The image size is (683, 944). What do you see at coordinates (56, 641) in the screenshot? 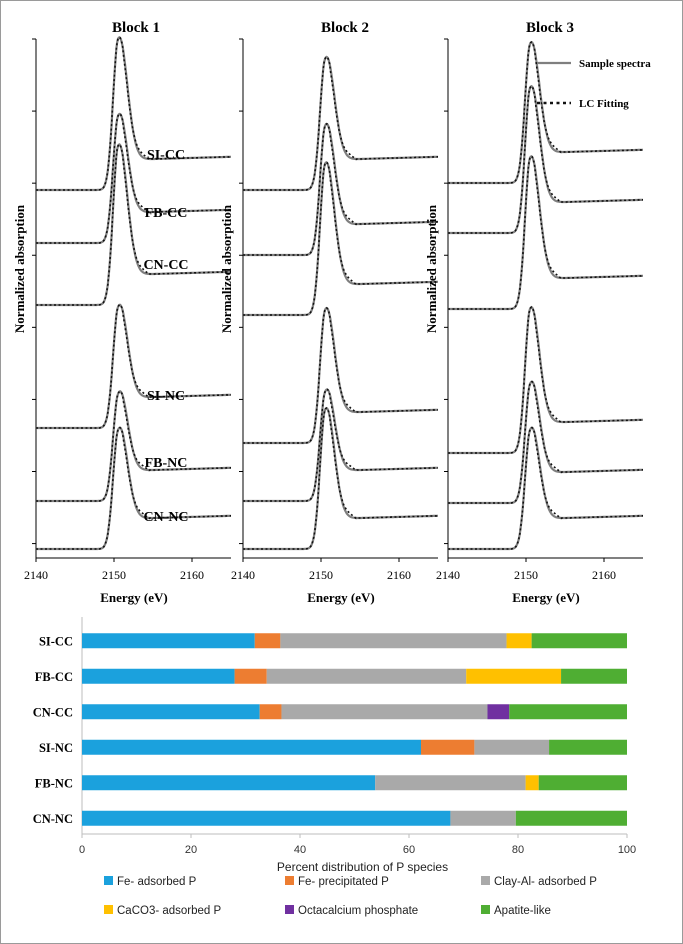
I see `bar-category-label: SI-CC` at bounding box center [56, 641].